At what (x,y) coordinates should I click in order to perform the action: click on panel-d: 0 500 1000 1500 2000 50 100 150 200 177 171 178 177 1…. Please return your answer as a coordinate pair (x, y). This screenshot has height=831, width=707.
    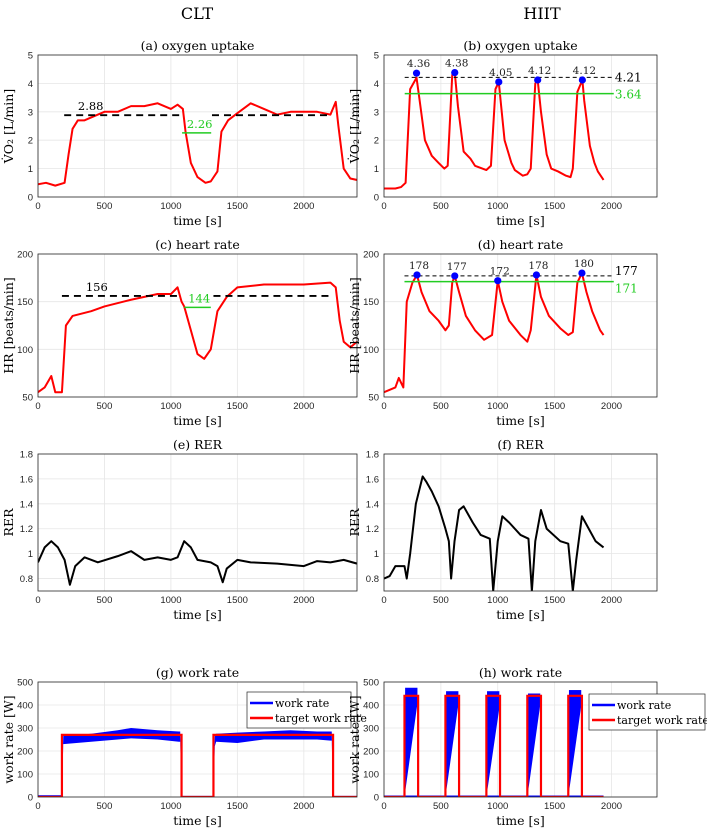
    Looking at the image, I should click on (502, 332).